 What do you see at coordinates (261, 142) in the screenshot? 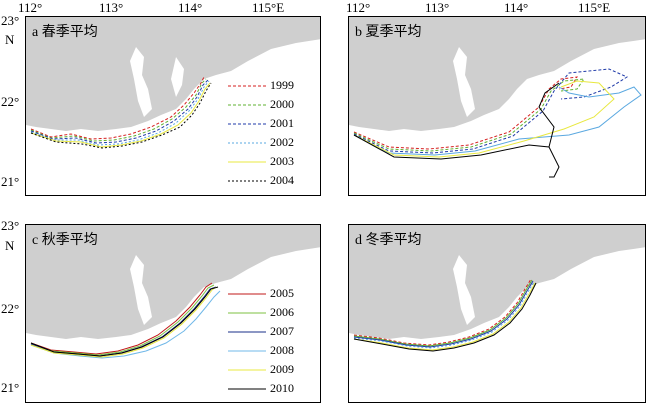
I see `legend-a-item: 2002` at bounding box center [261, 142].